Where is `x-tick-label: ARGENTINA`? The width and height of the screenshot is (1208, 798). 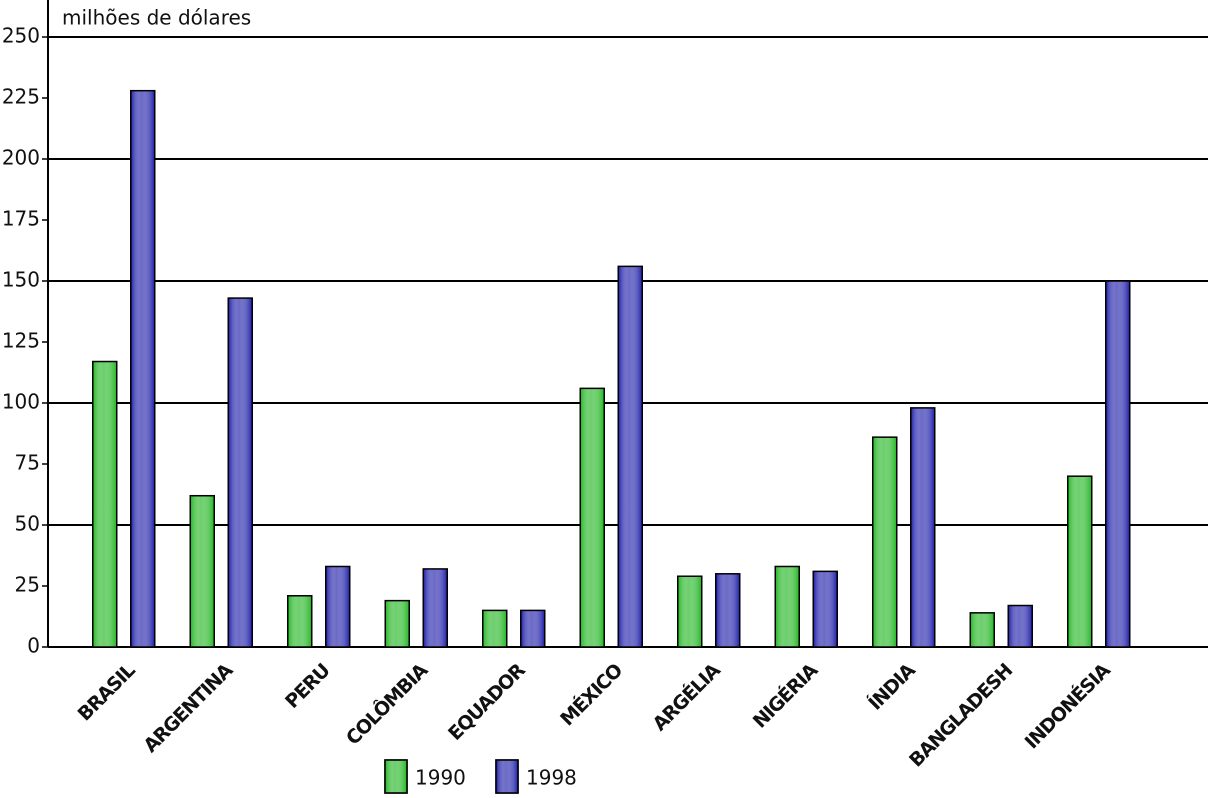 x-tick-label: ARGENTINA is located at coordinates (188, 708).